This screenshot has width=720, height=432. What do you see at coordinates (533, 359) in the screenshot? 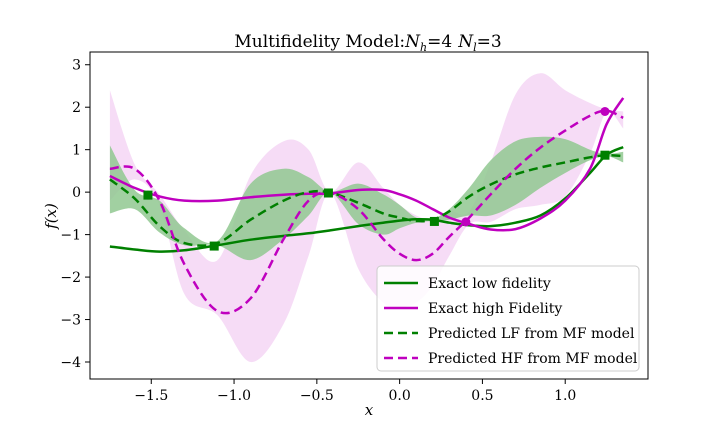
I see `legend-label-predicted-hf-from-mf-model: Predicted HF from MF model` at bounding box center [533, 359].